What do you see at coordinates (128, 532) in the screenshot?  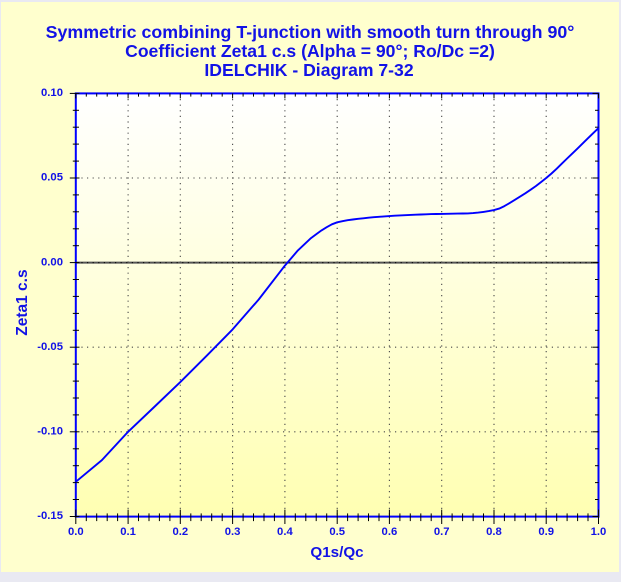 I see `svg-text: 0.1` at bounding box center [128, 532].